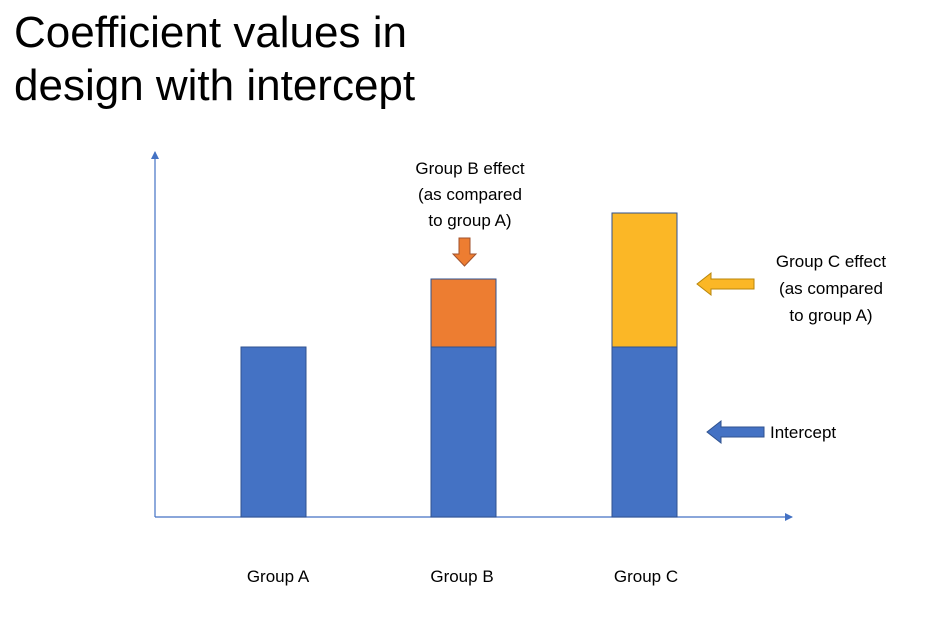  Describe the element at coordinates (646, 576) in the screenshot. I see `group-c-label: Group C` at that location.